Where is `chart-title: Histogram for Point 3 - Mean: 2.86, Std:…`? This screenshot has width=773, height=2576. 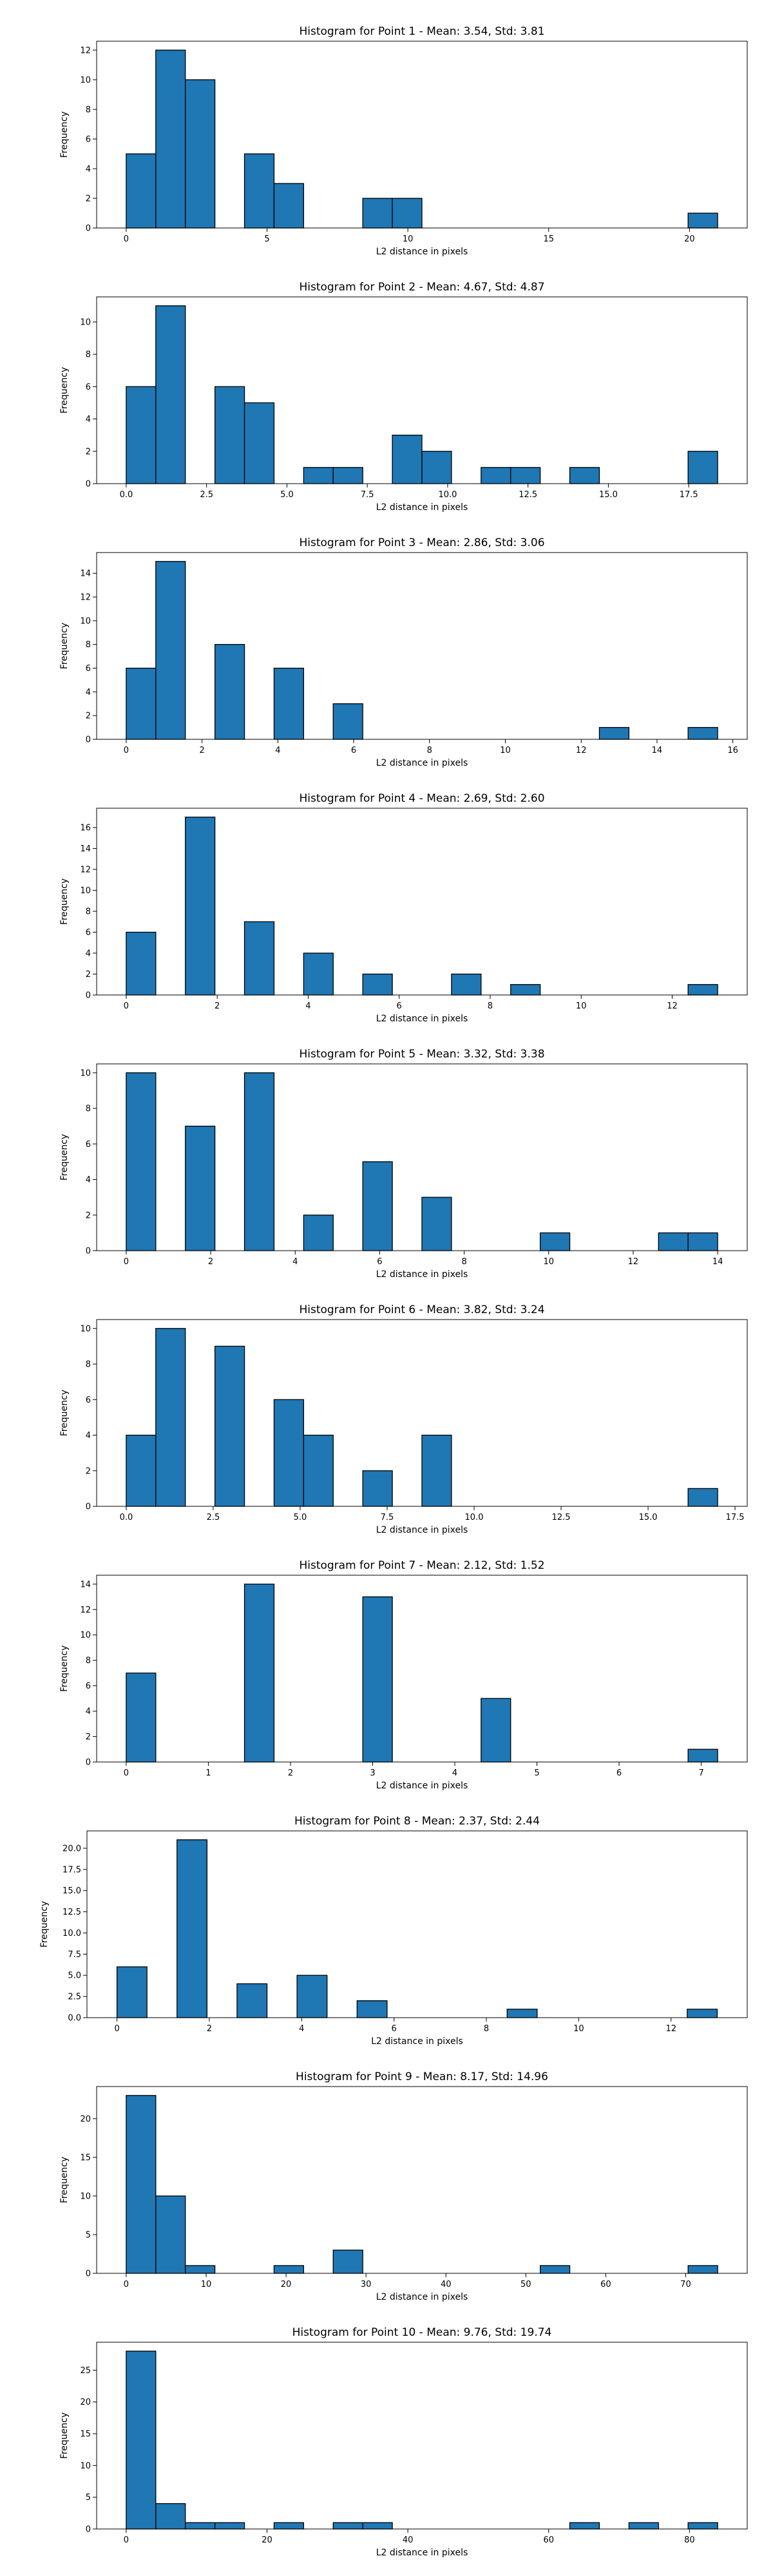
chart-title: Histogram for Point 3 - Mean: 2.86, Std:… is located at coordinates (421, 542).